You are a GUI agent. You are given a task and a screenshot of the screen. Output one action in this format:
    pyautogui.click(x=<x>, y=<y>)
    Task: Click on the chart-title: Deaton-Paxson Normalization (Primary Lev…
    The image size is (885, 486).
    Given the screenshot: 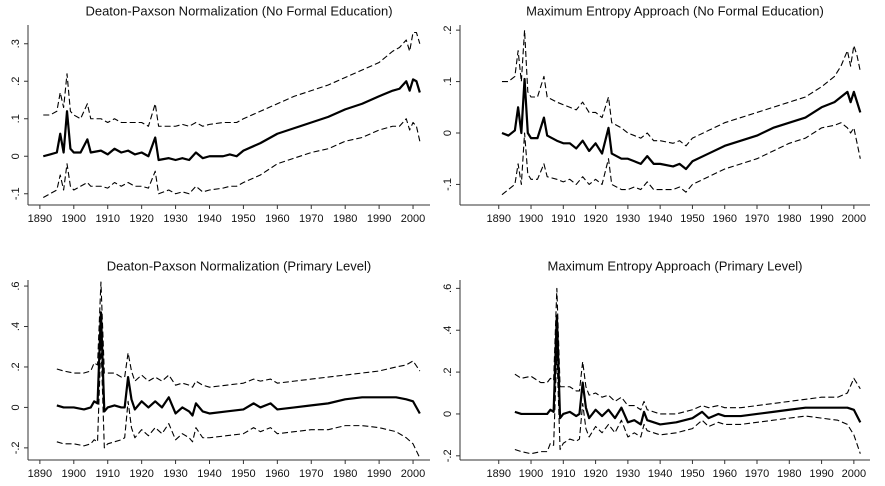 What is the action you would take?
    pyautogui.click(x=239, y=265)
    